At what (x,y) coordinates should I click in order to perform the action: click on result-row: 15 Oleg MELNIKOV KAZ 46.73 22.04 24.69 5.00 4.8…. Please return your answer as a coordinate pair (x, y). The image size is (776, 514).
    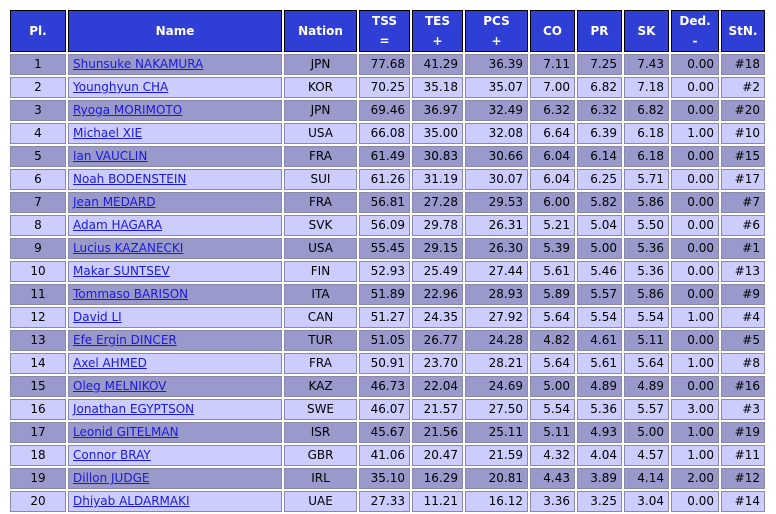
    Looking at the image, I should click on (387, 386).